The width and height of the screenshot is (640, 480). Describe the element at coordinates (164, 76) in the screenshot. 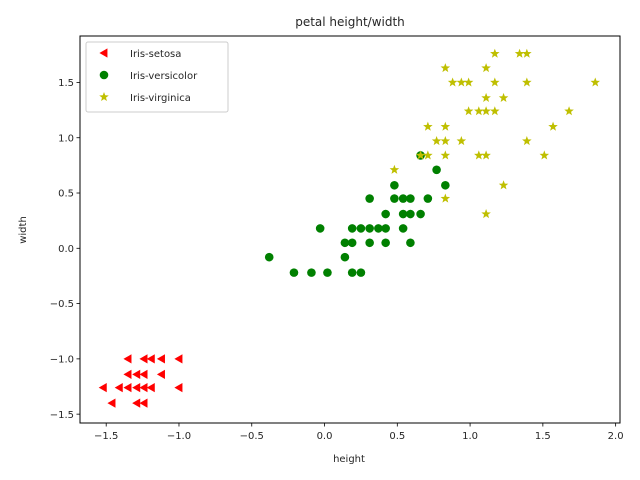

I see `legend-label: Iris-versicolor` at that location.